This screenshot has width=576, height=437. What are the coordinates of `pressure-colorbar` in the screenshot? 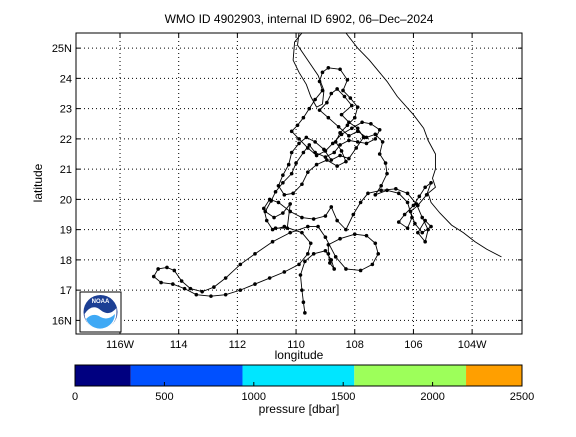 It's located at (298, 375).